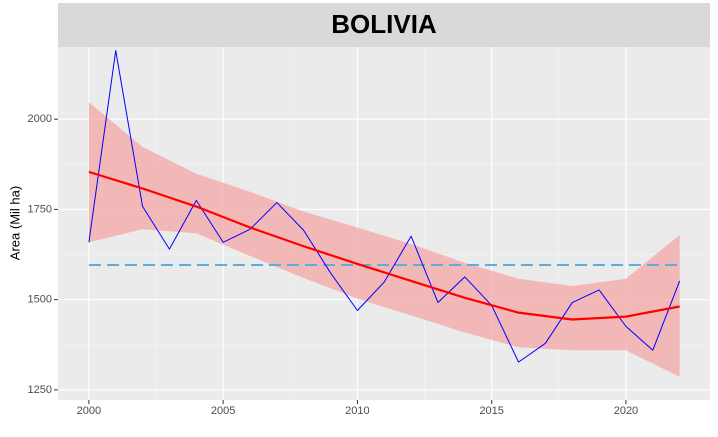 The height and width of the screenshot is (437, 718). Describe the element at coordinates (40, 390) in the screenshot. I see `y-tick-label: 1250` at that location.